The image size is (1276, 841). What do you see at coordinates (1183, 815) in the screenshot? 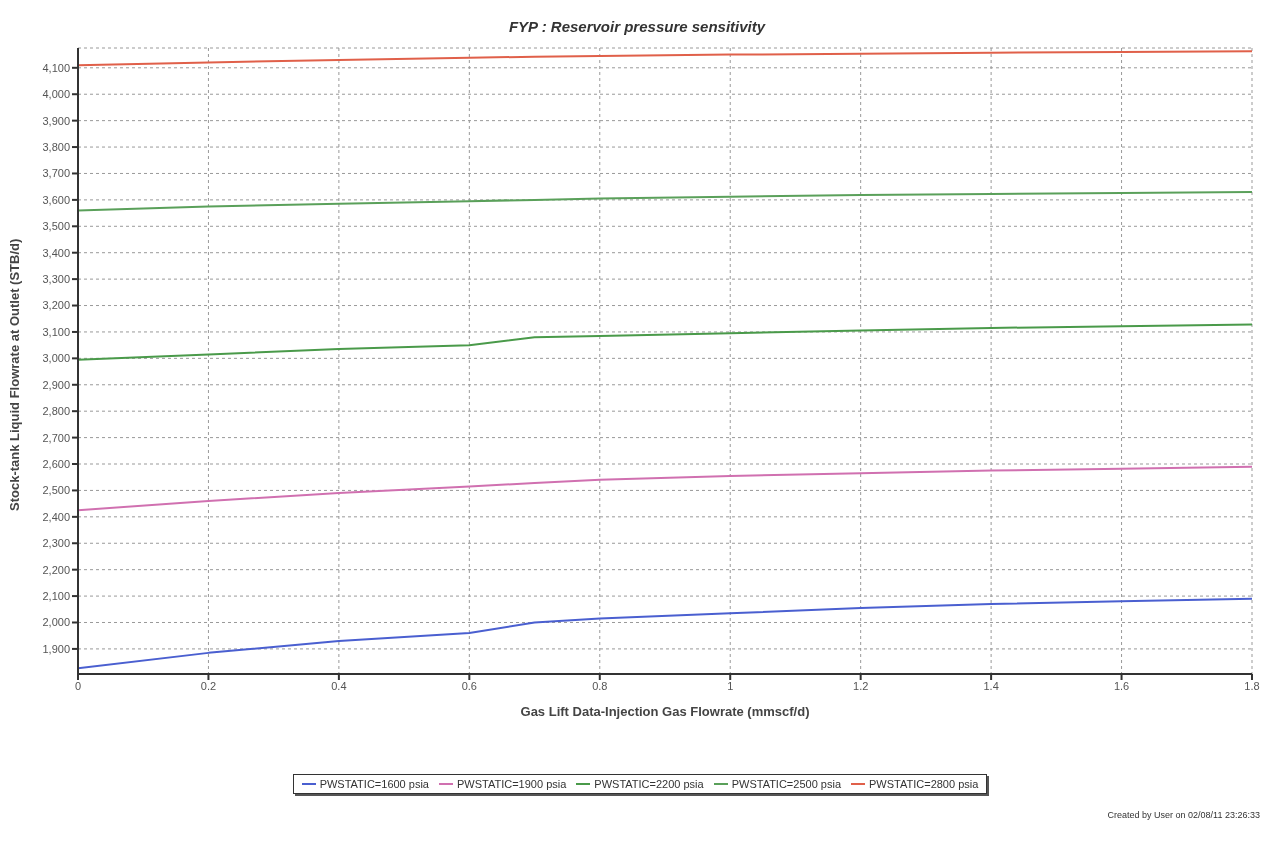
I see `text: Created by User on 02/08/11 23:26:33` at bounding box center [1183, 815].